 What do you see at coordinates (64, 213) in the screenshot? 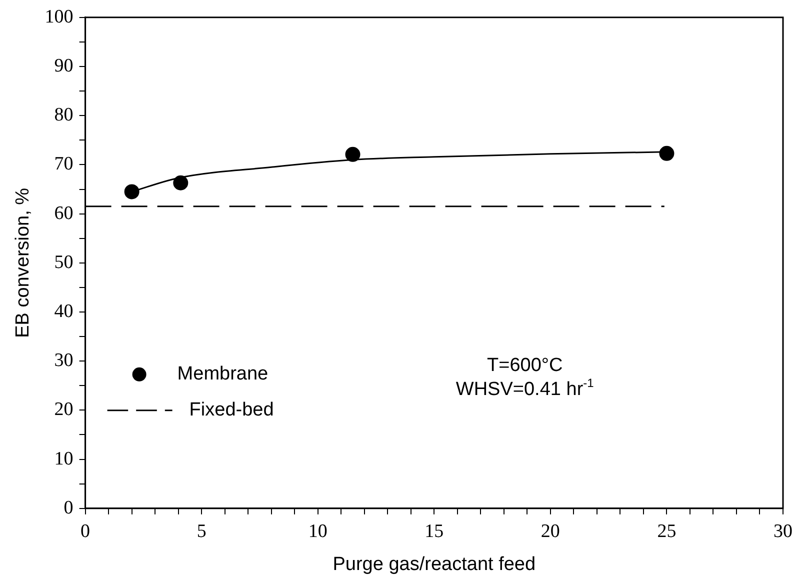
I see `y-tick-label: 60` at bounding box center [64, 213].